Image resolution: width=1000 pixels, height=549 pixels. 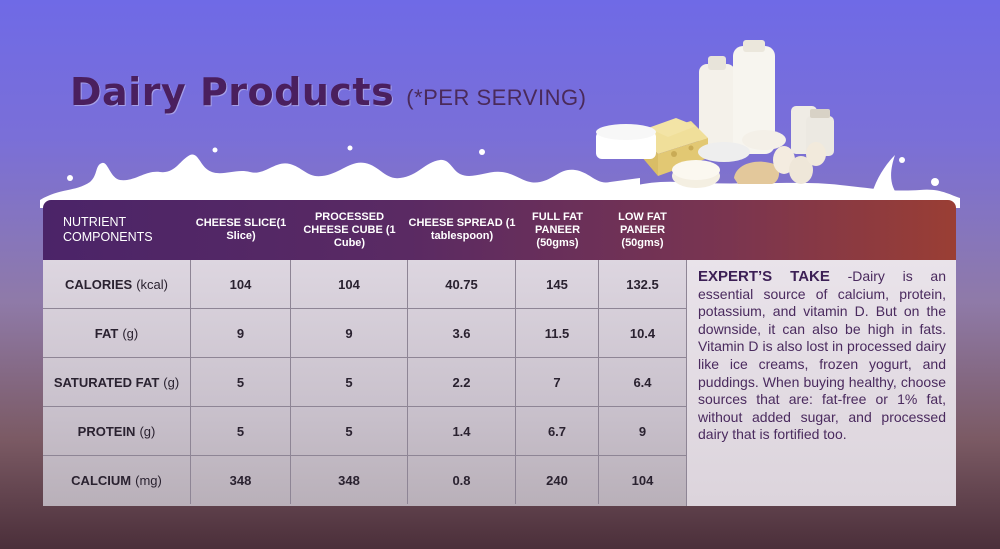 What do you see at coordinates (557, 480) in the screenshot?
I see `table-cell: 240` at bounding box center [557, 480].